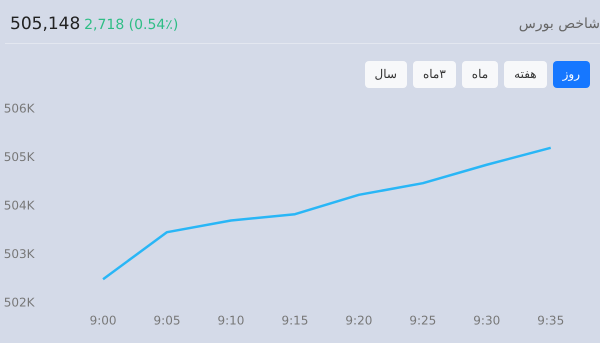 This screenshot has height=343, width=600. I want to click on y-tick-label: 505K, so click(20, 157).